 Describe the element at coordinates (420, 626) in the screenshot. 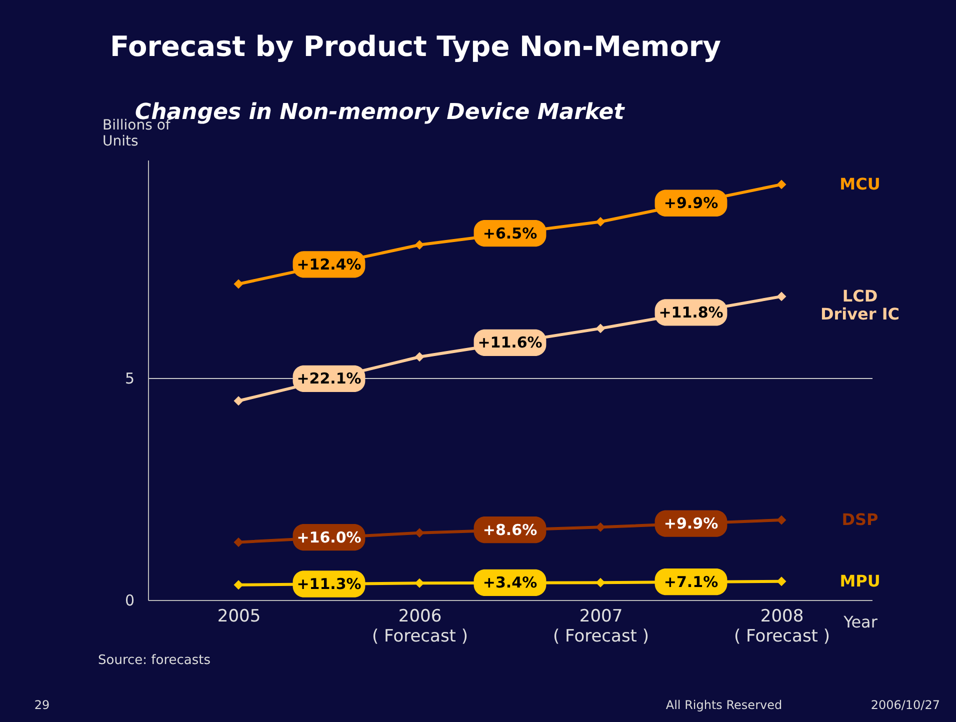

I see `x-tick-label: 2006 ( Forecast )` at that location.